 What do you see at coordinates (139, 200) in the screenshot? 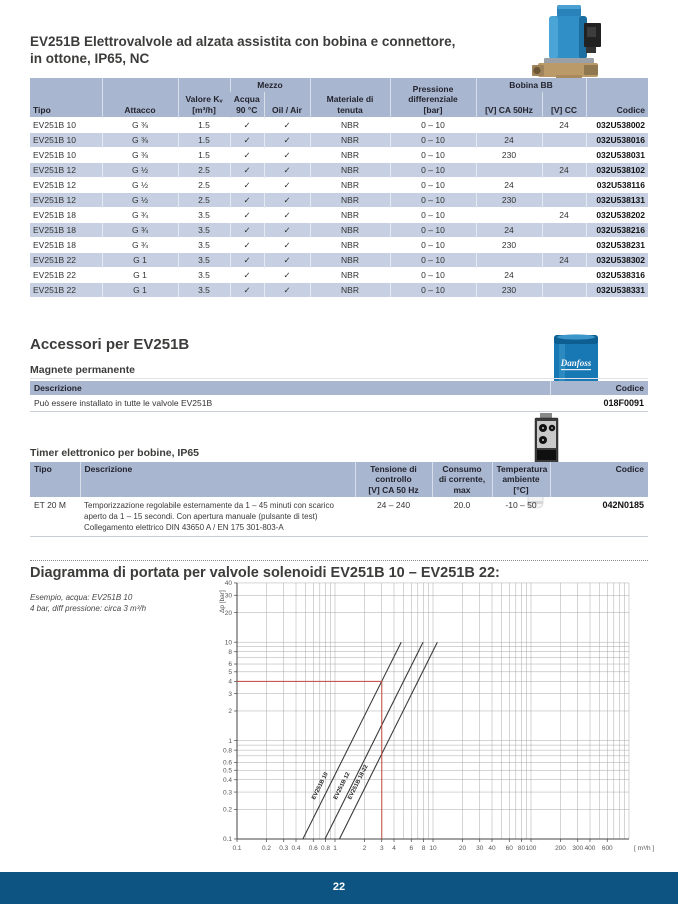
I see `cell-attacco: G ½` at bounding box center [139, 200].